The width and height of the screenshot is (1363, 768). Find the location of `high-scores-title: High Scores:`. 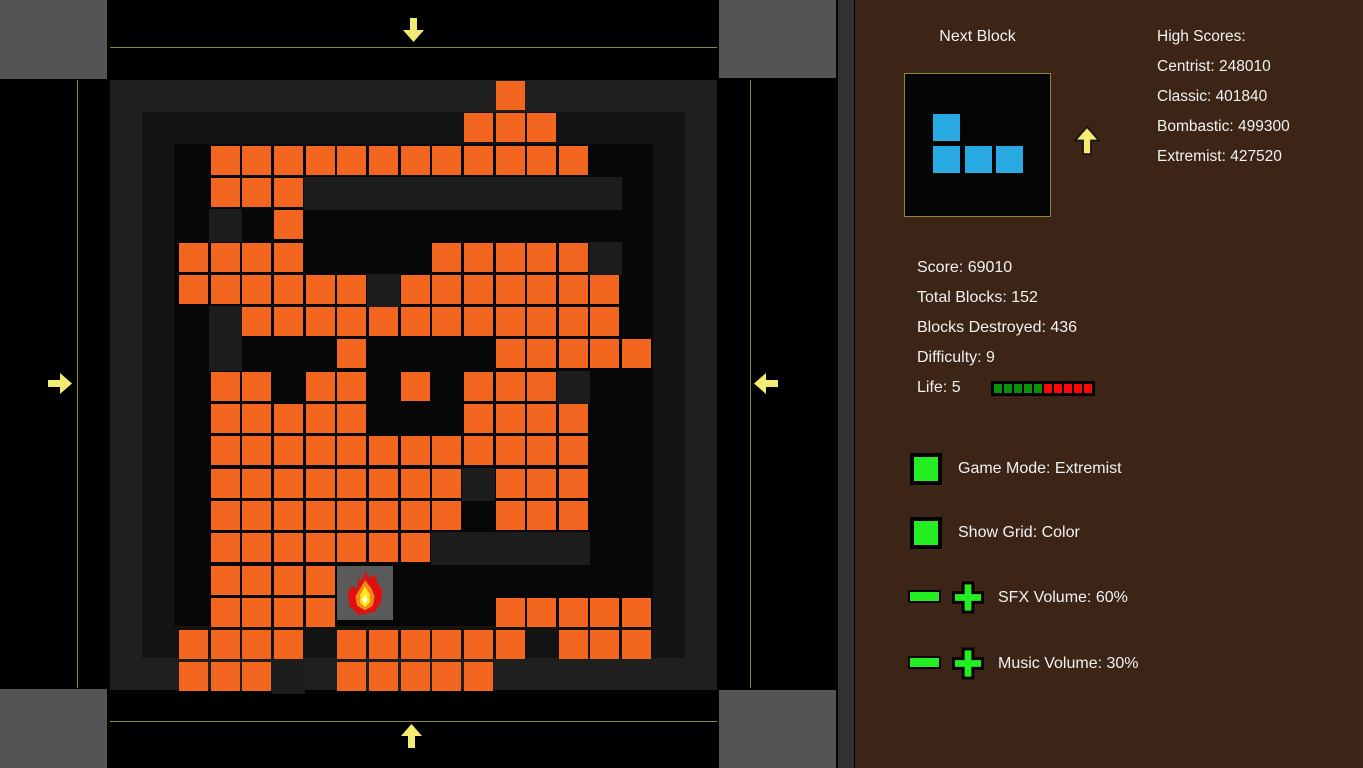

high-scores-title: High Scores: is located at coordinates (1201, 36).